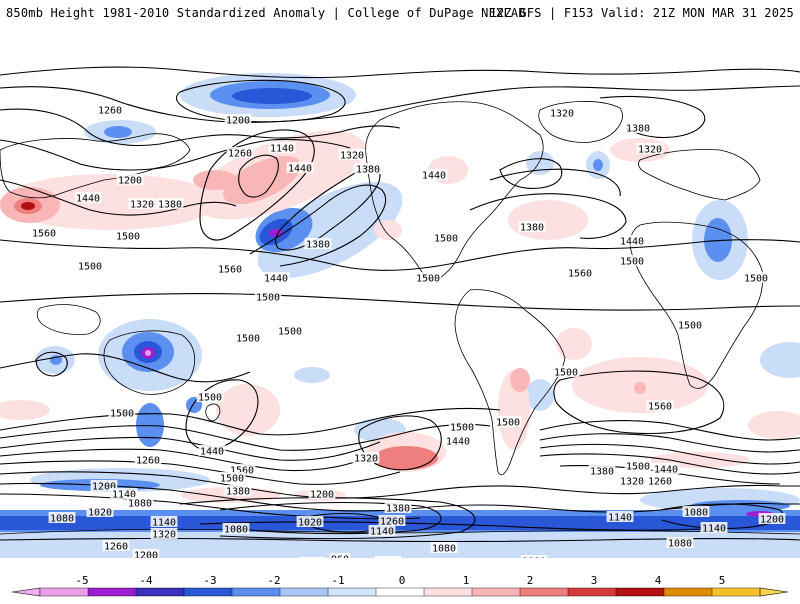 The width and height of the screenshot is (800, 604). Describe the element at coordinates (562, 114) in the screenshot. I see `contour-label: 1320` at that location.